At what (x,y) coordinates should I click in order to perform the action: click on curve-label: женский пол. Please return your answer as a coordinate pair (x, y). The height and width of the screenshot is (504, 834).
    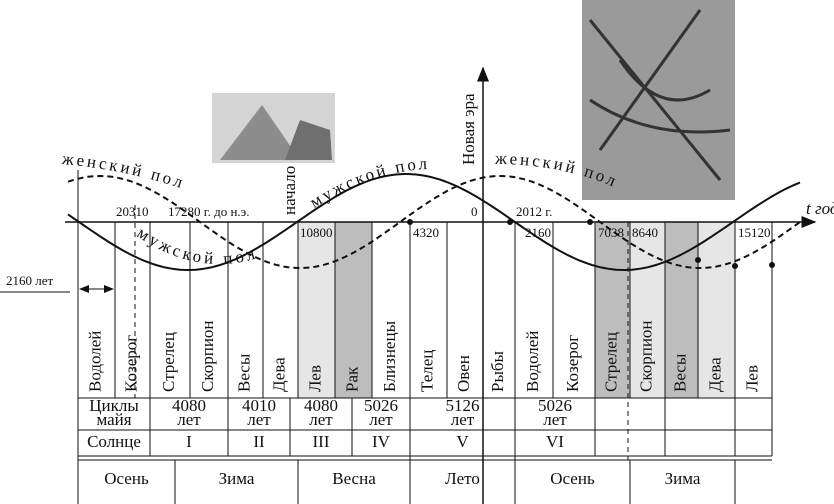
    Looking at the image, I should click on (124, 171).